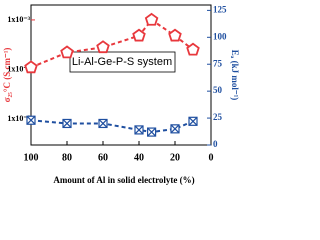 The height and width of the screenshot is (240, 320). Describe the element at coordinates (18, 118) in the screenshot. I see `y-tick-label: 1x10⁻⁵` at that location.